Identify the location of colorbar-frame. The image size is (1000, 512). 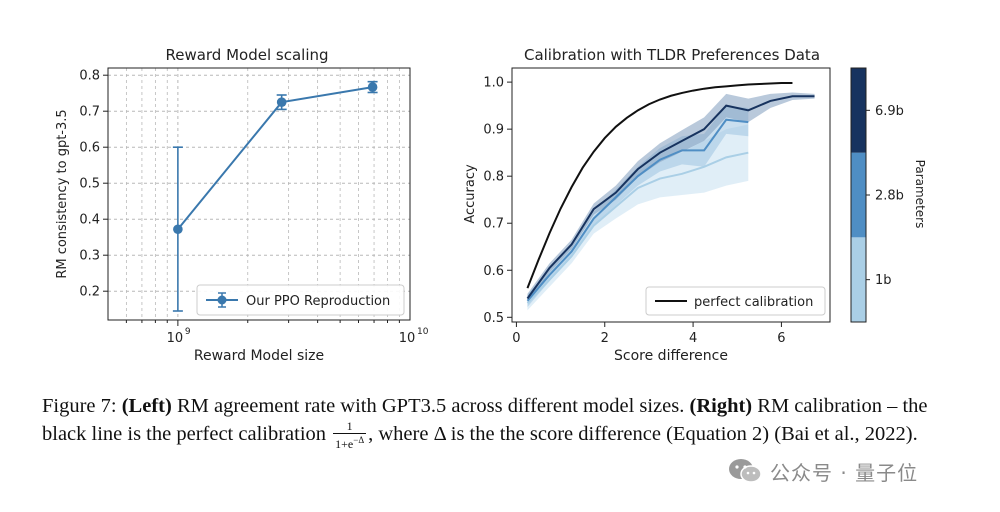
(858, 195).